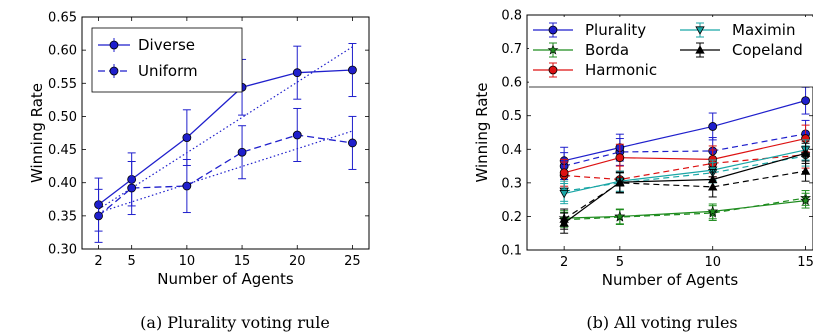 Image resolution: width=813 pixels, height=336 pixels. What do you see at coordinates (62, 117) in the screenshot?
I see `y-tick-label: 0.50` at bounding box center [62, 117].